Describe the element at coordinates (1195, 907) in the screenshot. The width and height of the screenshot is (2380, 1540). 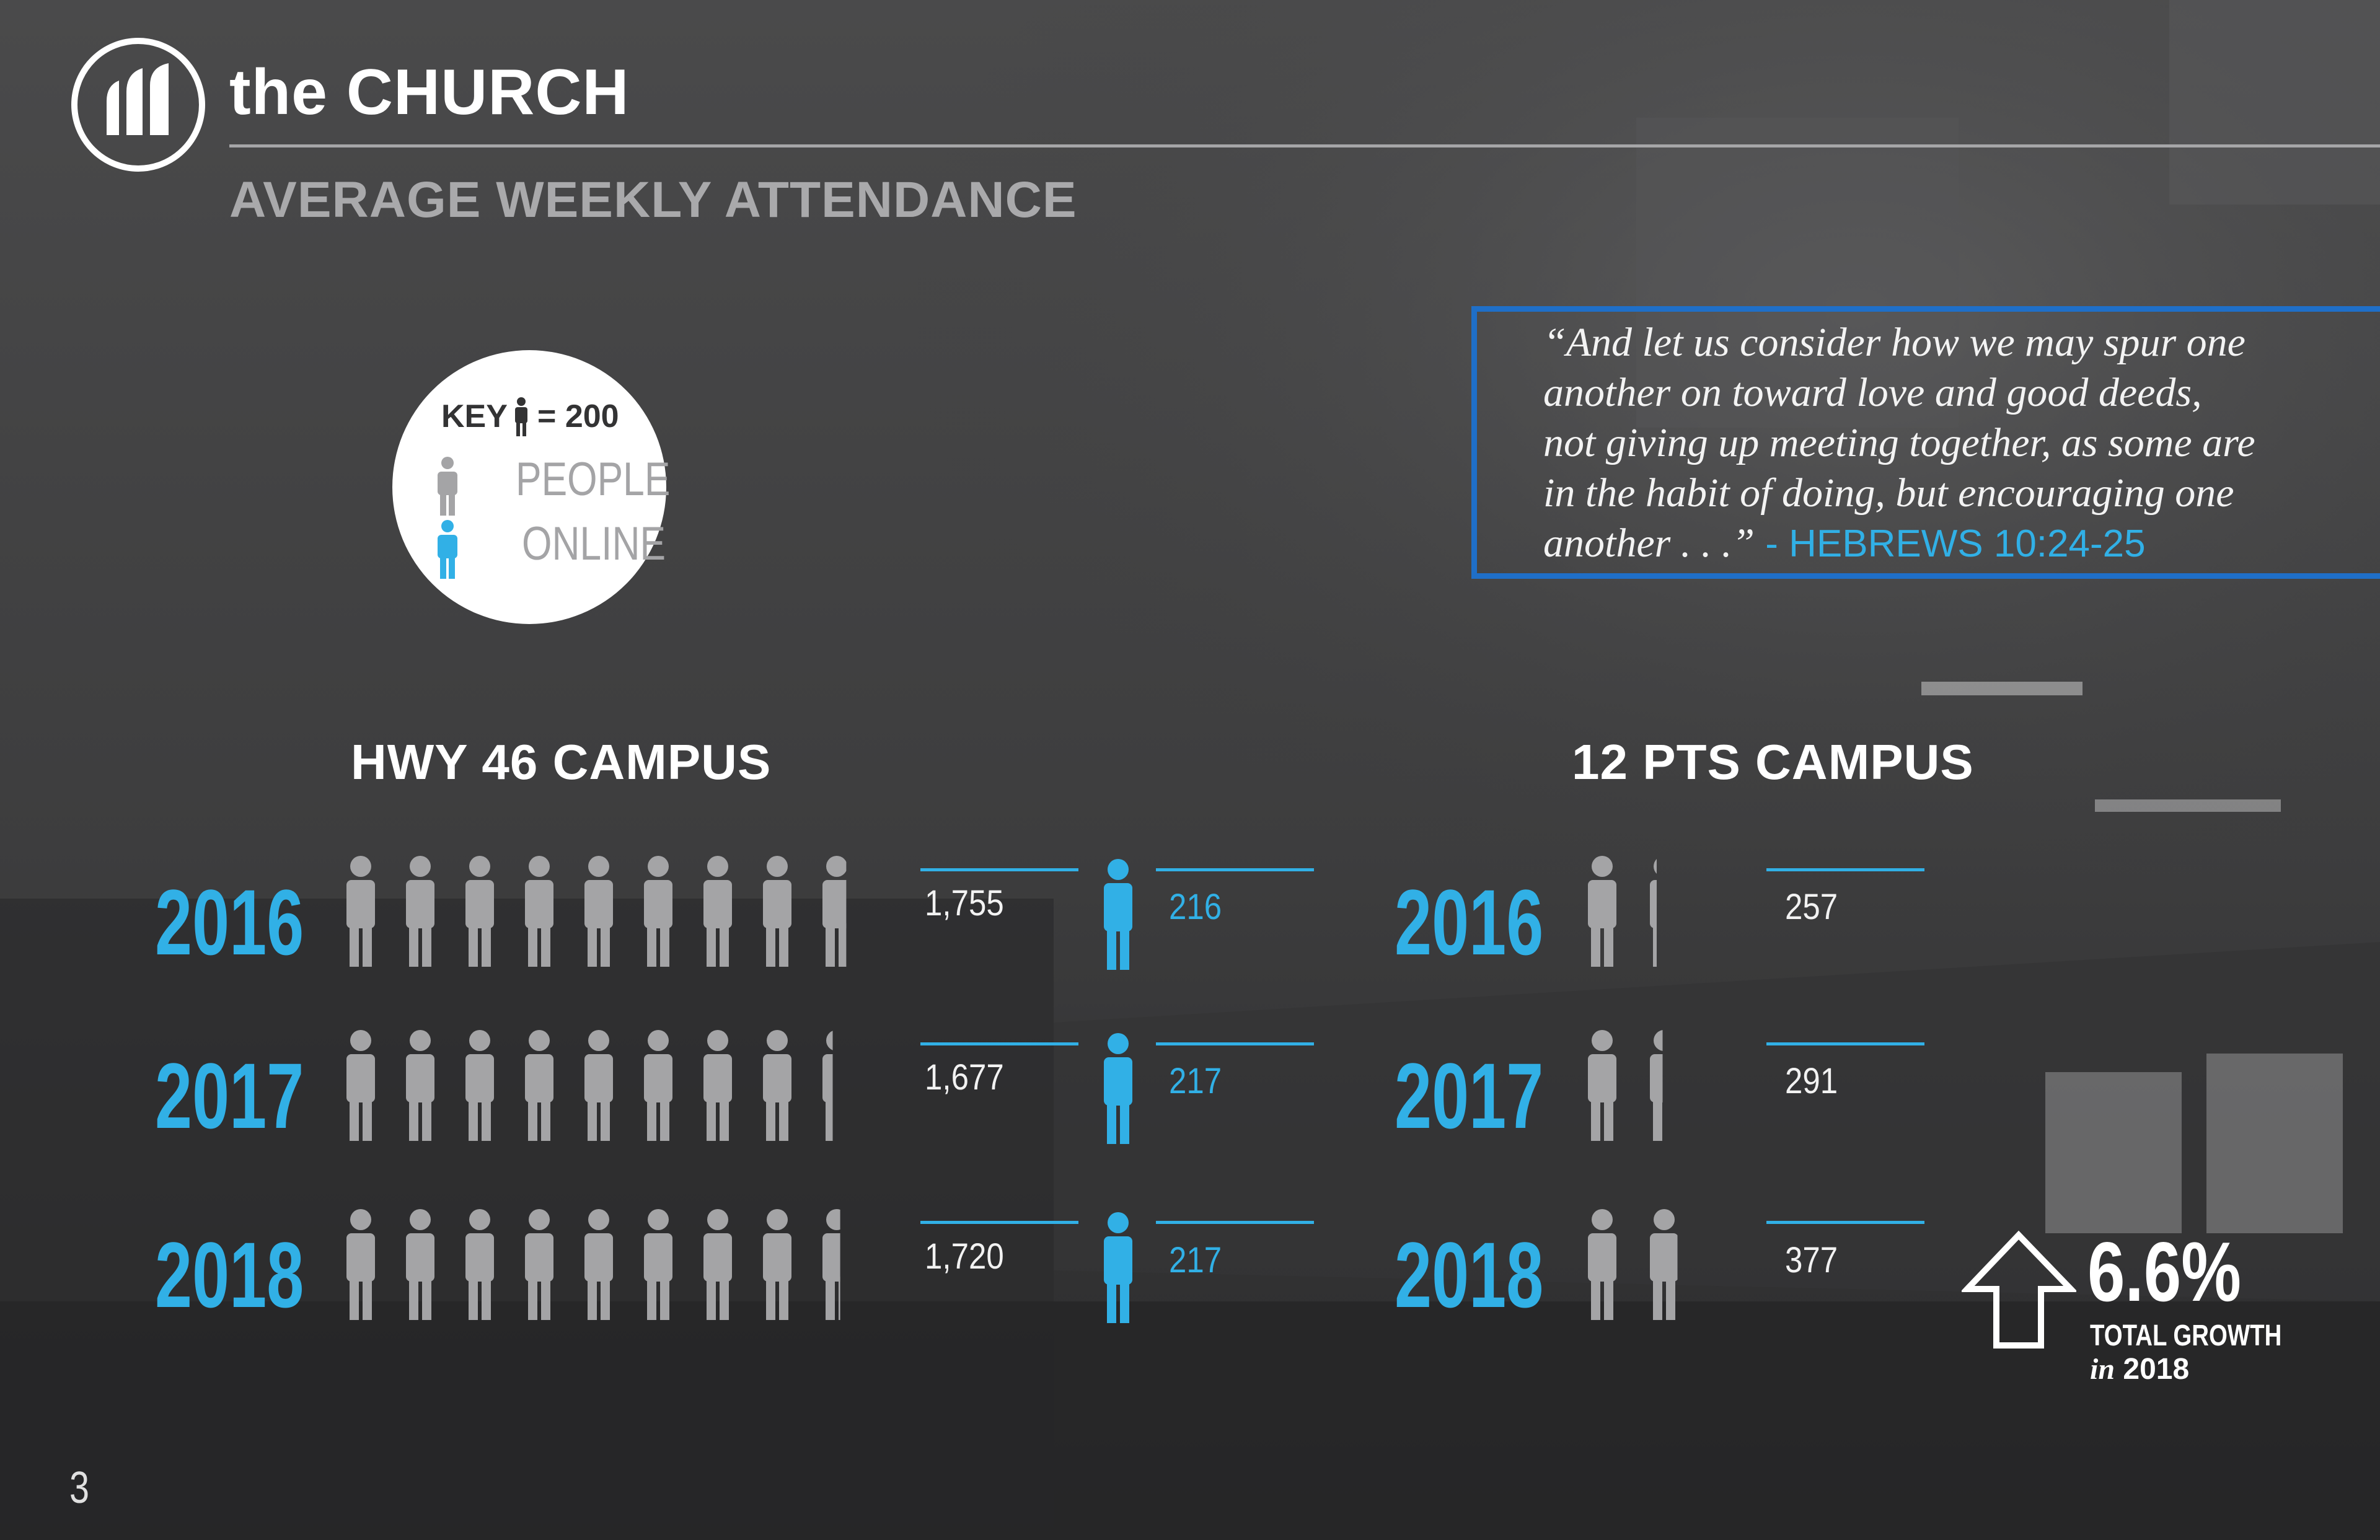
I see `online-count: 216` at that location.